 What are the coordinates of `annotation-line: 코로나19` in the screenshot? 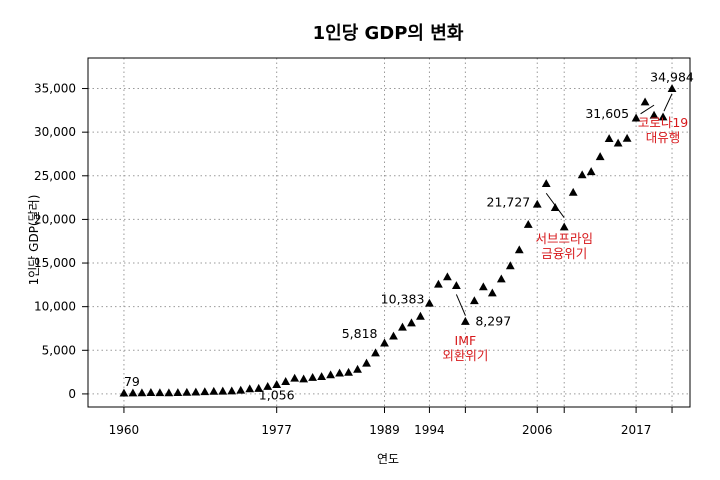 It's located at (663, 122).